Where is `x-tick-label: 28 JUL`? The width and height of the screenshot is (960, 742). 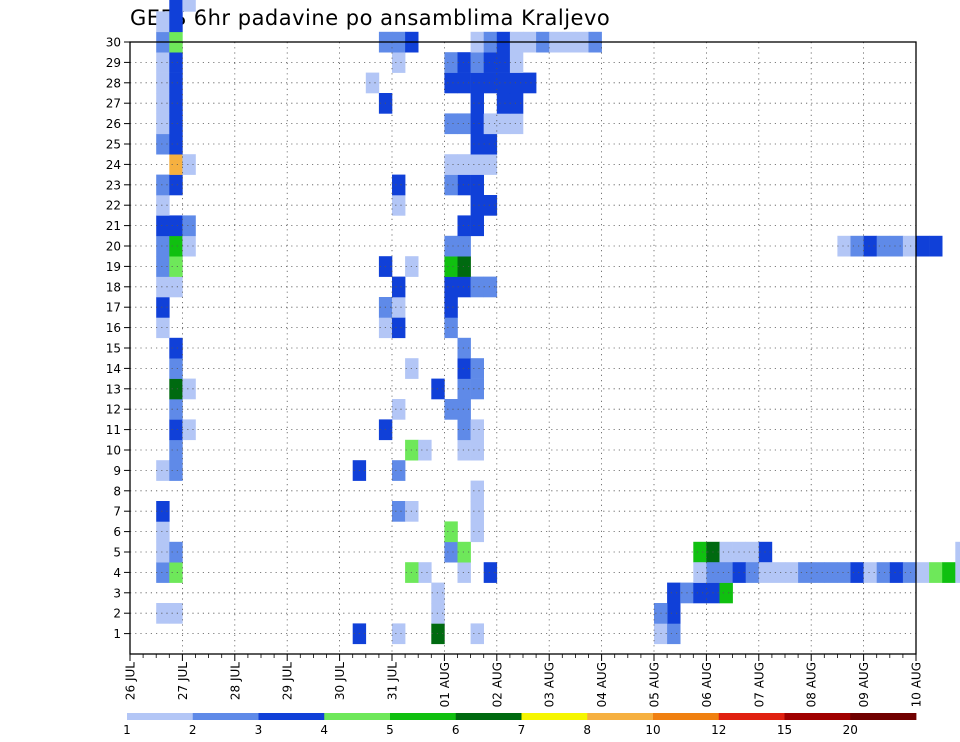
x-tick-label: 28 JUL is located at coordinates (235, 681).